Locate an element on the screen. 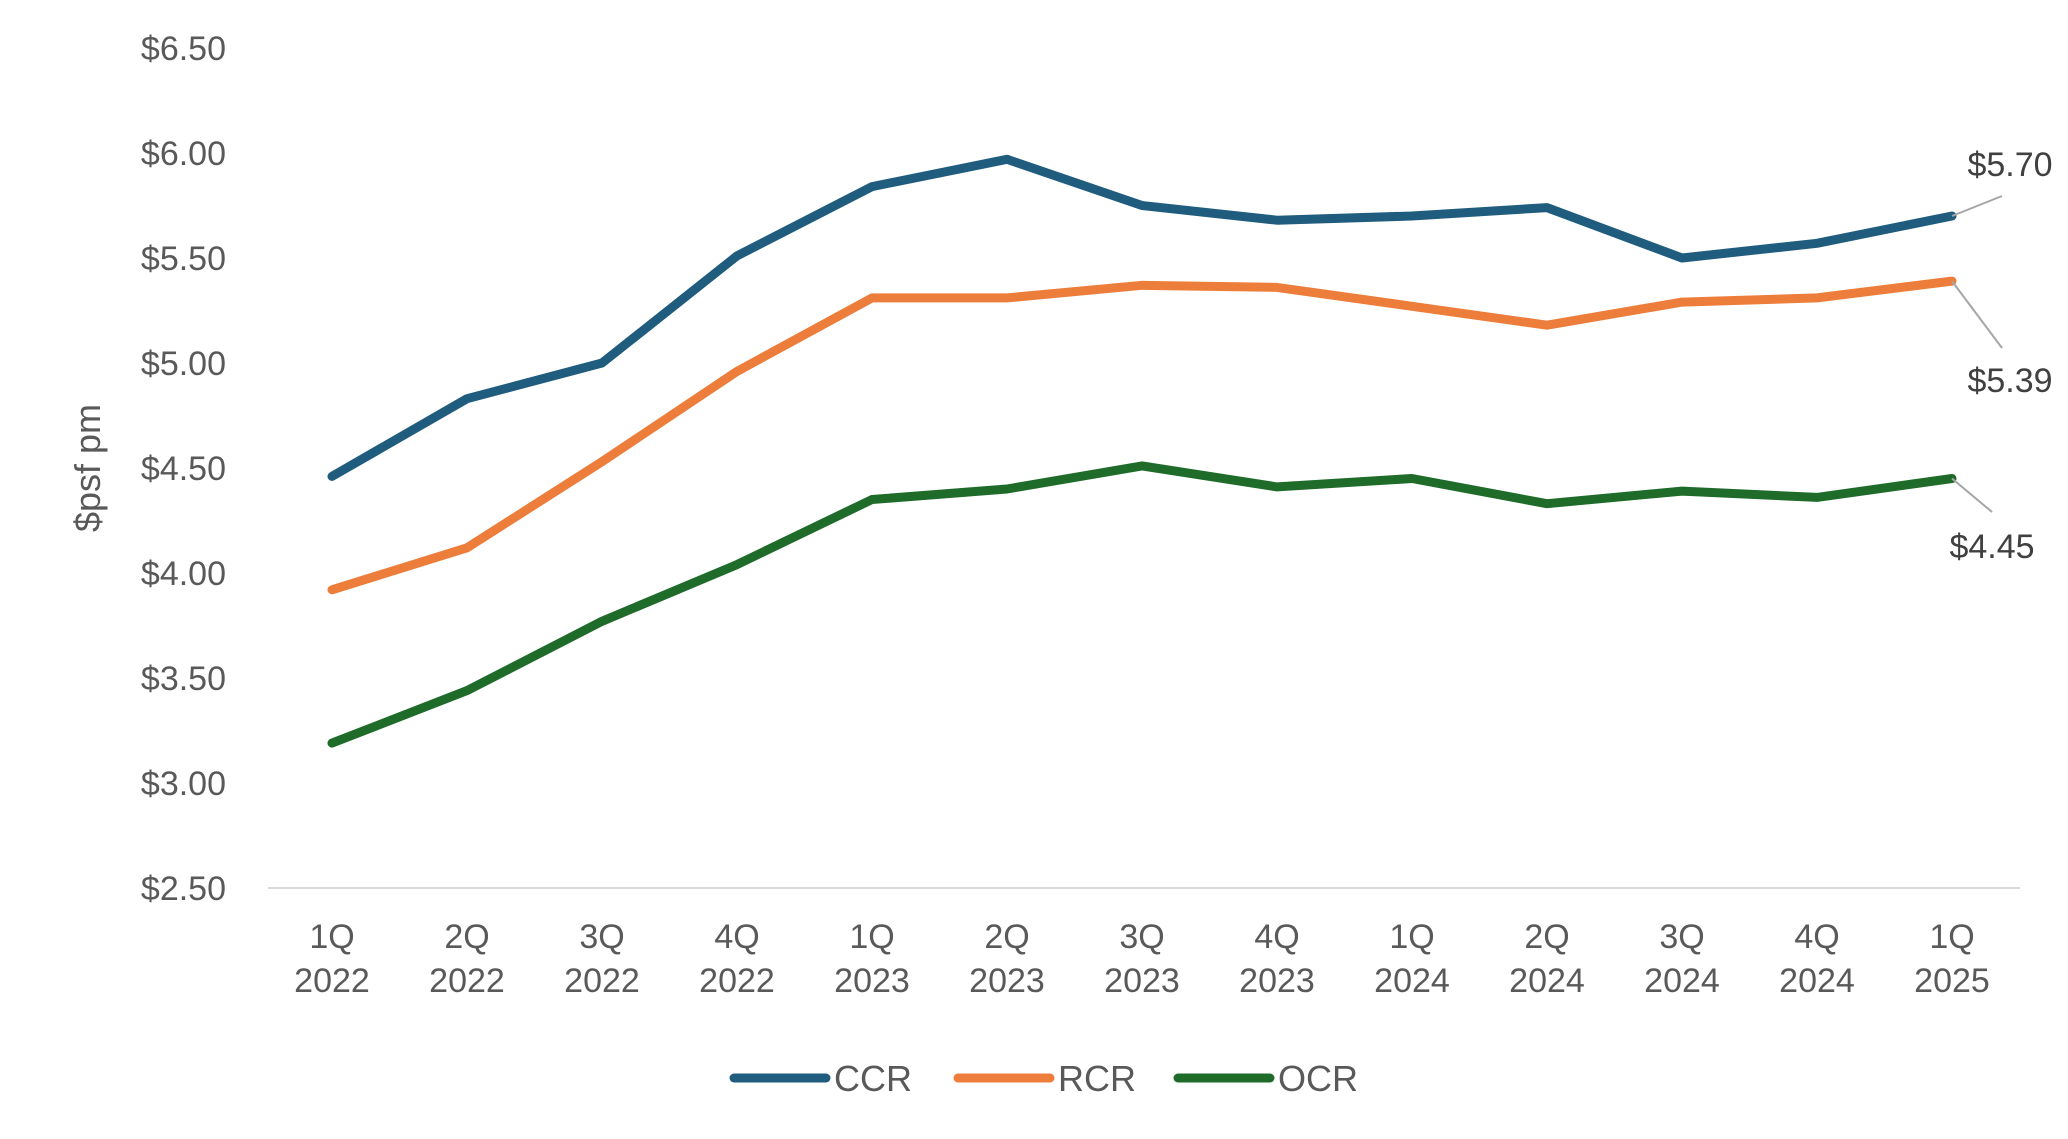 This screenshot has width=2068, height=1139. x-tick-label: 1Q 2024 is located at coordinates (1412, 959).